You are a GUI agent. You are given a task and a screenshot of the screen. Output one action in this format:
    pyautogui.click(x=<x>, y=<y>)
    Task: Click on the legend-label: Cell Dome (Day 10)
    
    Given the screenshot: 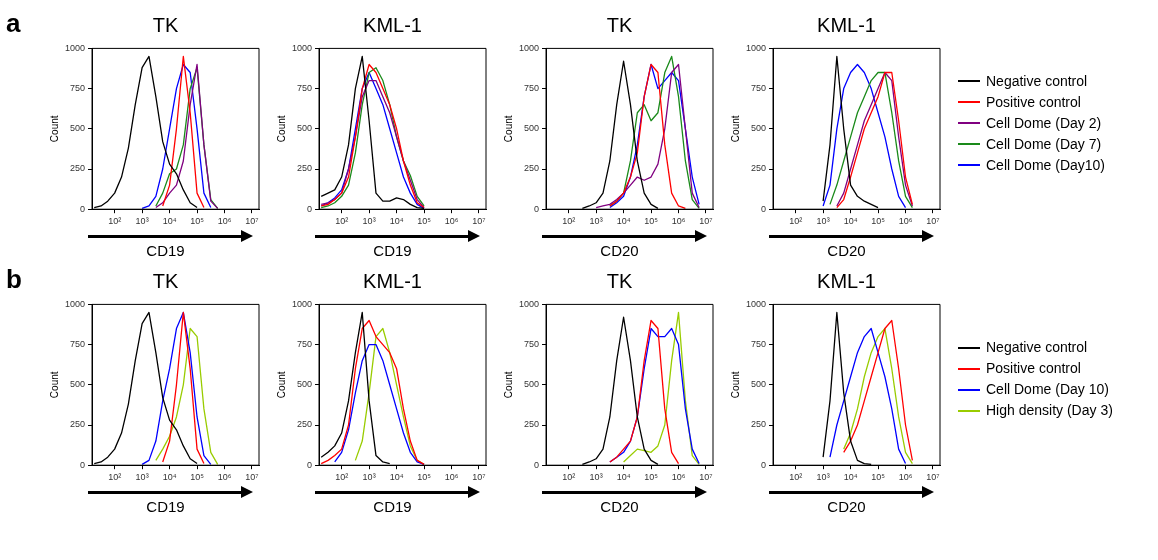 What is the action you would take?
    pyautogui.click(x=1047, y=389)
    